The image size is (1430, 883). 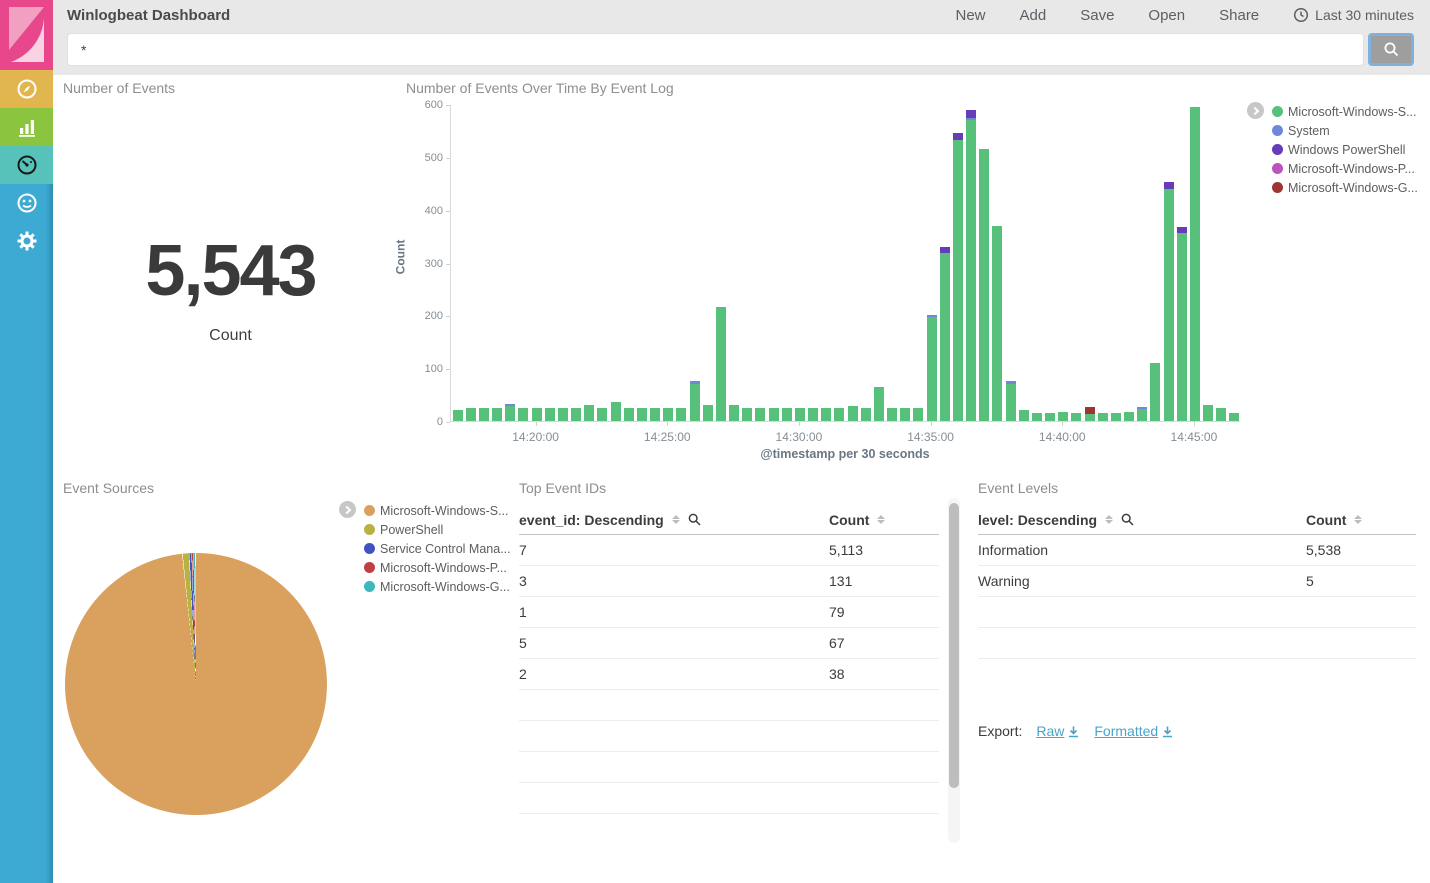 What do you see at coordinates (149, 15) in the screenshot?
I see `page-title: Winlogbeat Dashboard` at bounding box center [149, 15].